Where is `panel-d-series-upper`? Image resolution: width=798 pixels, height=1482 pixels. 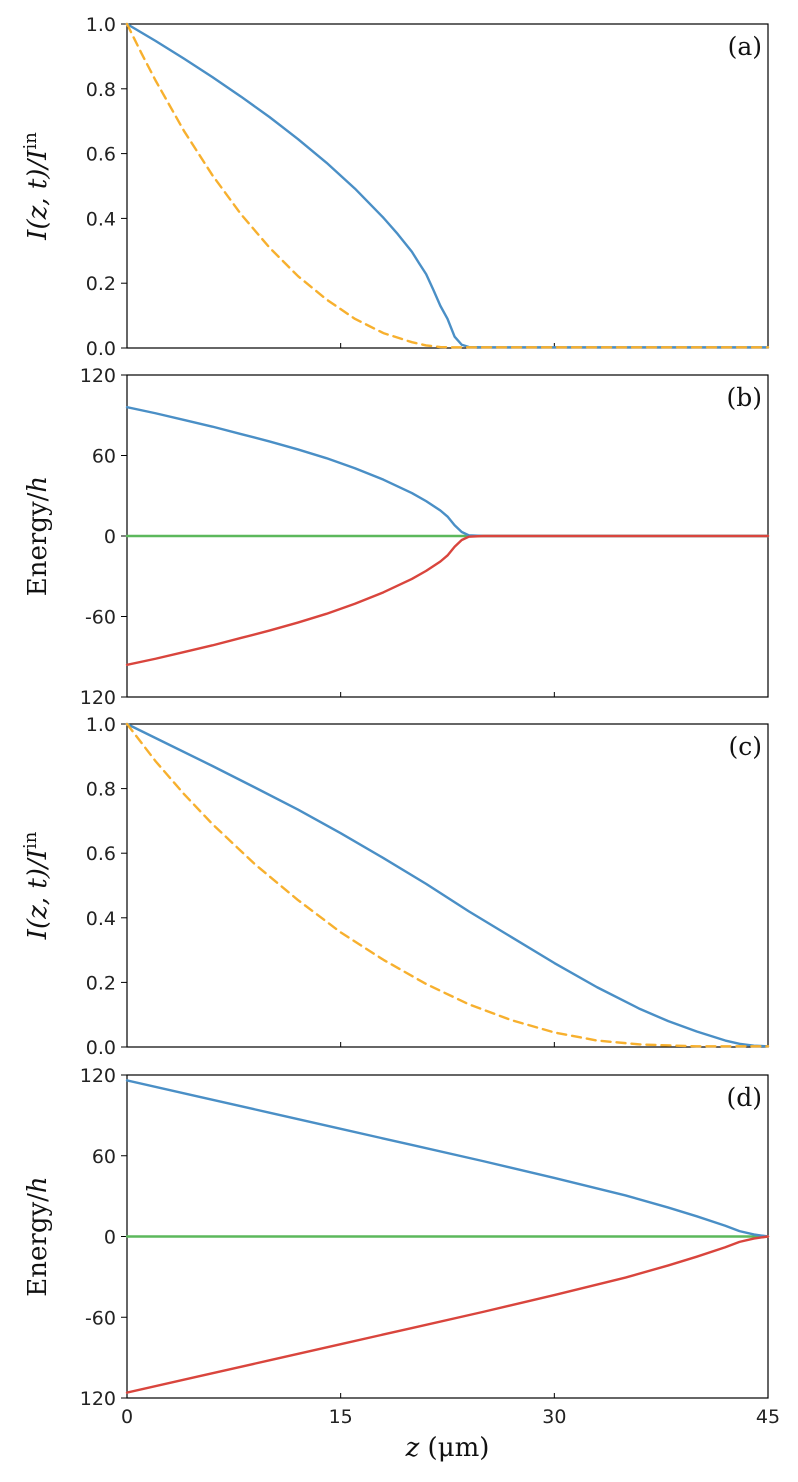
panel-d-series-upper is located at coordinates (447, 1158).